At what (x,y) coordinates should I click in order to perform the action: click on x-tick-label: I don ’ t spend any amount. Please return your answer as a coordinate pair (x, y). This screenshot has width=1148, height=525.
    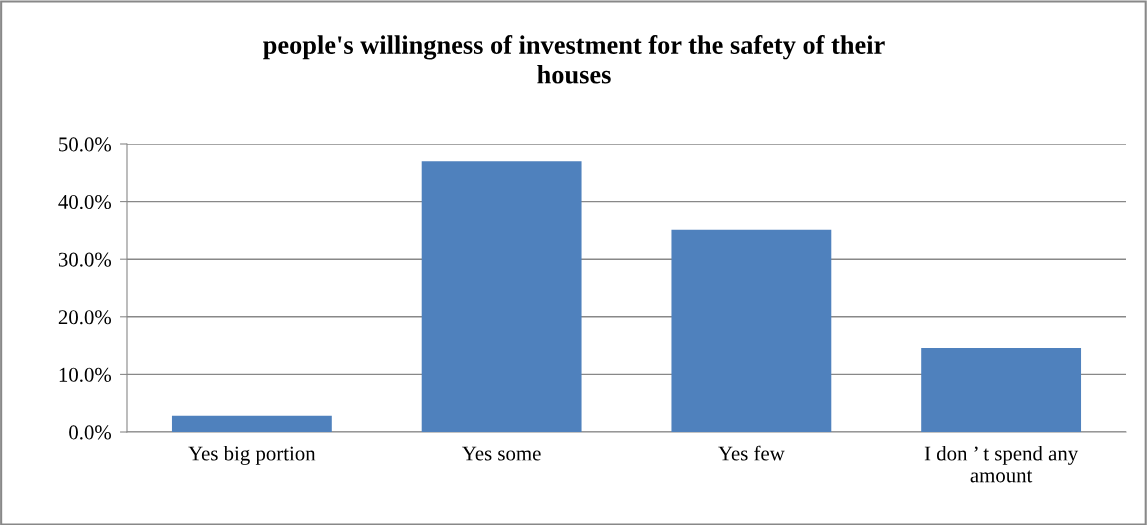
    Looking at the image, I should click on (1001, 464).